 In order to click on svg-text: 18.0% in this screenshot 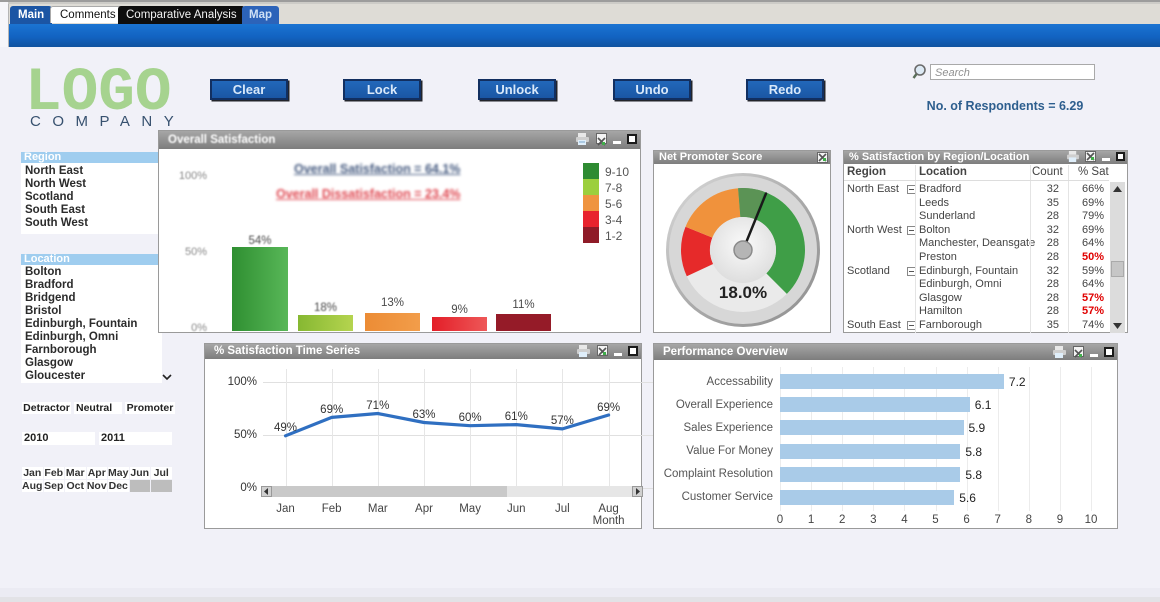, I will do `click(743, 292)`.